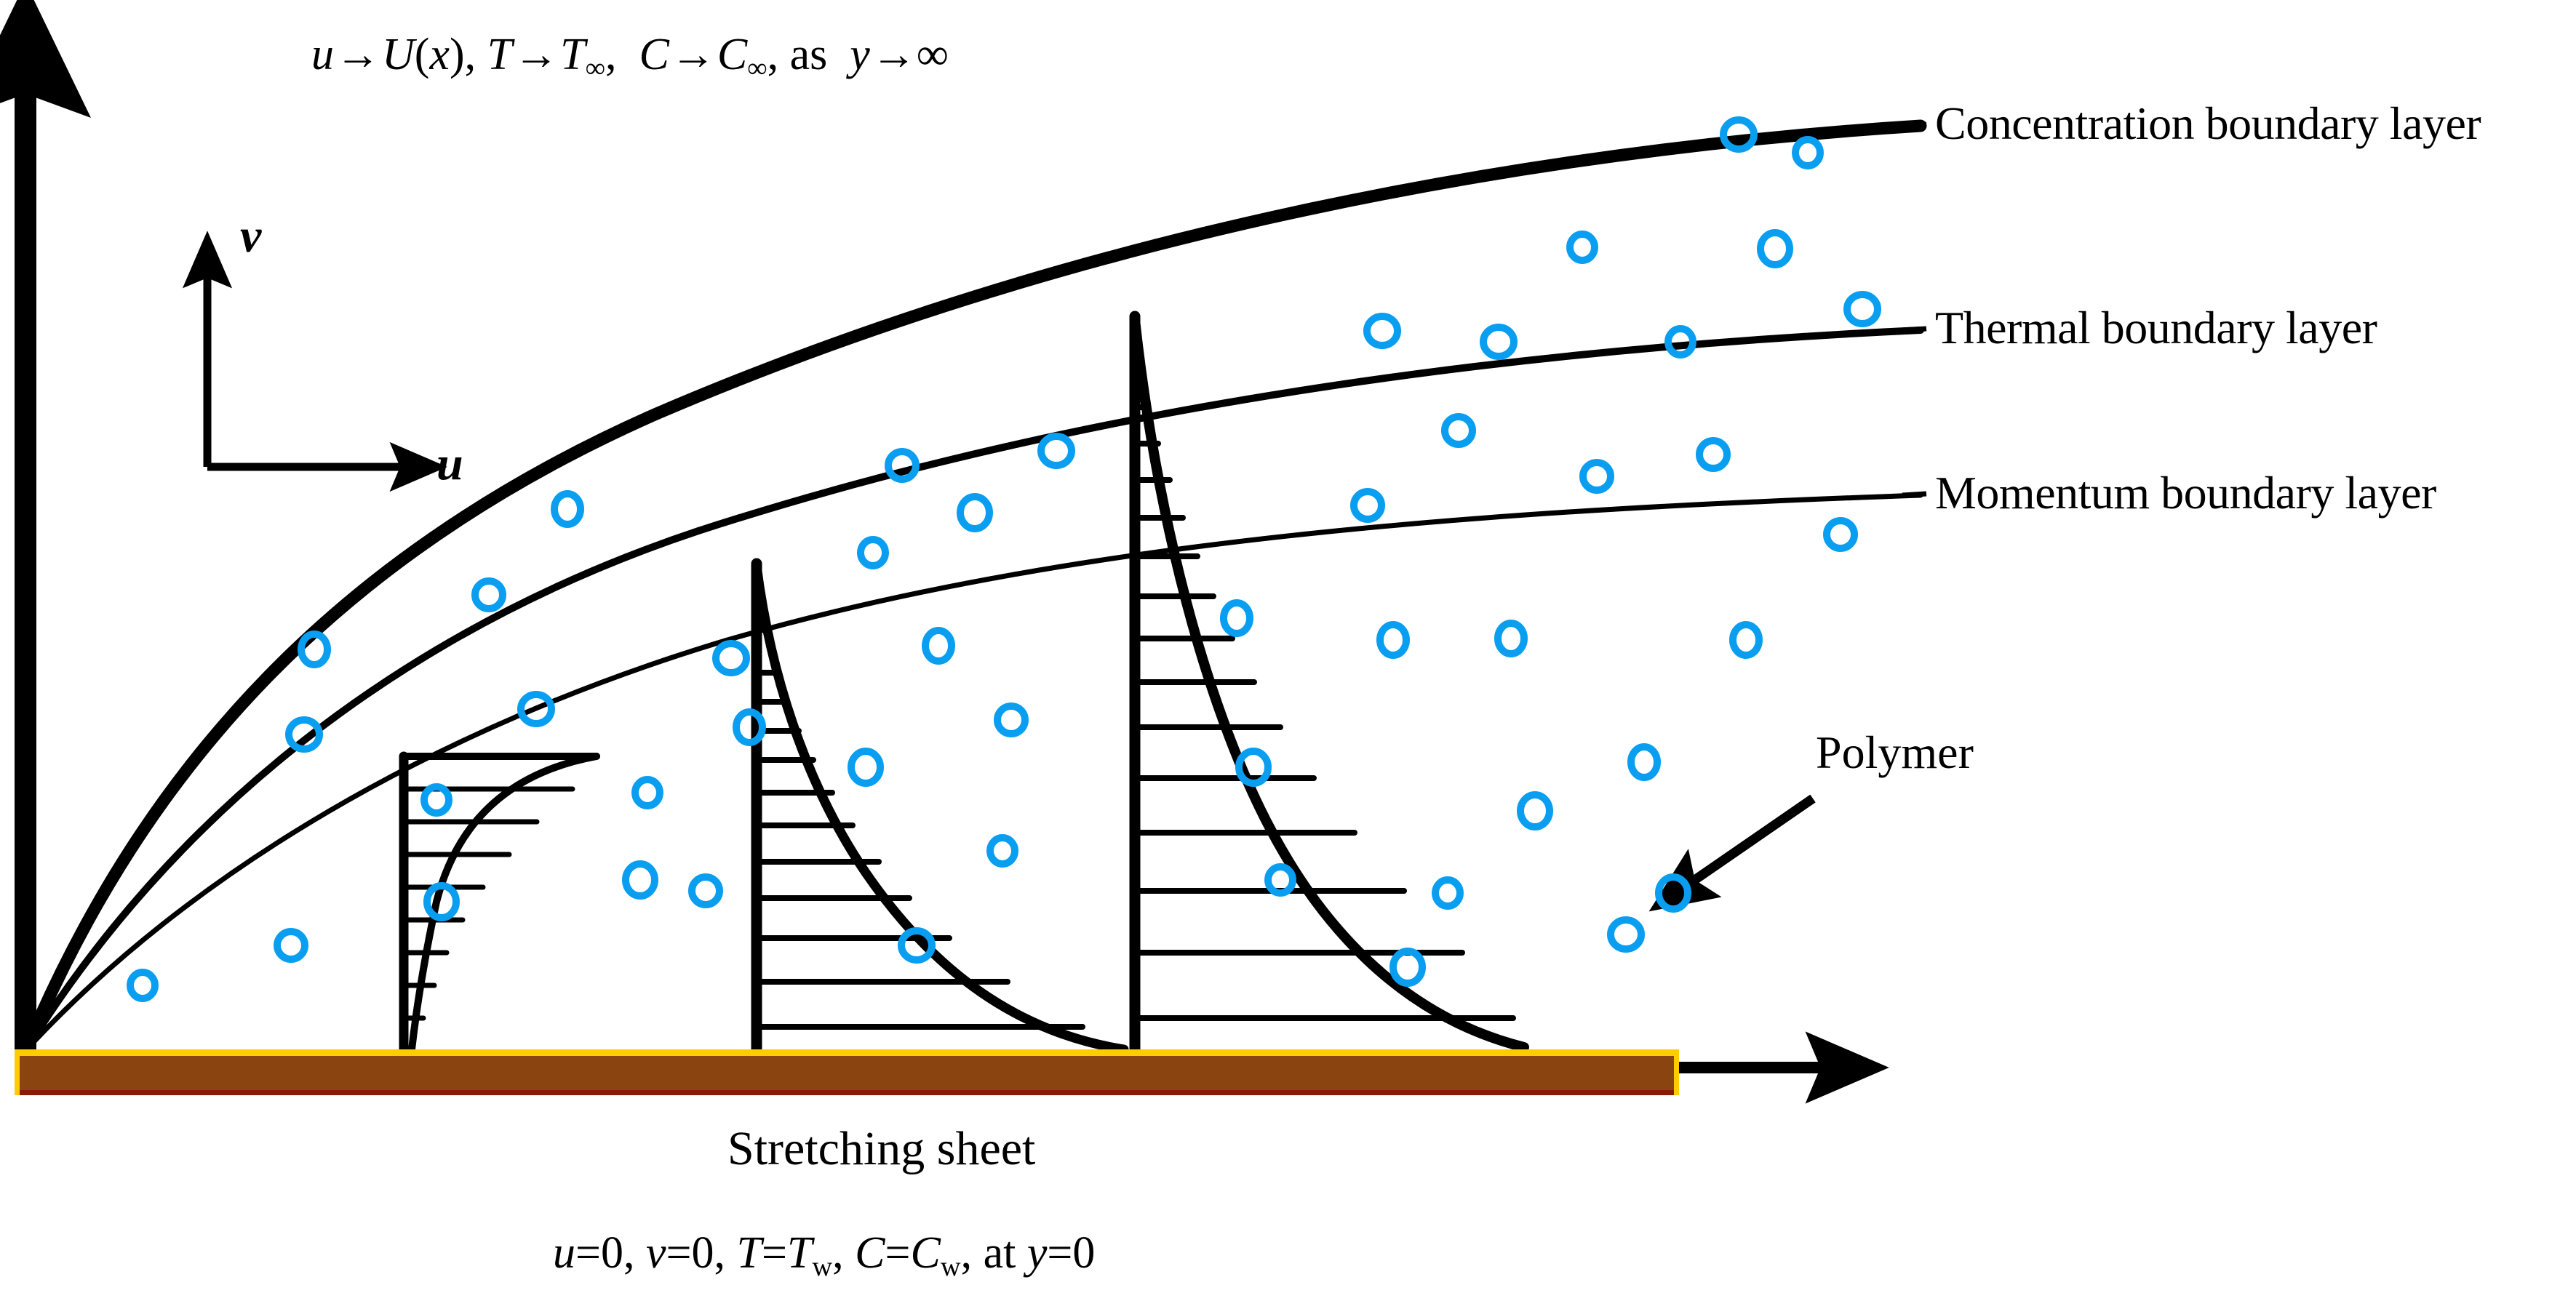 Image resolution: width=2576 pixels, height=1293 pixels. I want to click on polymer-label: Polymer, so click(1895, 752).